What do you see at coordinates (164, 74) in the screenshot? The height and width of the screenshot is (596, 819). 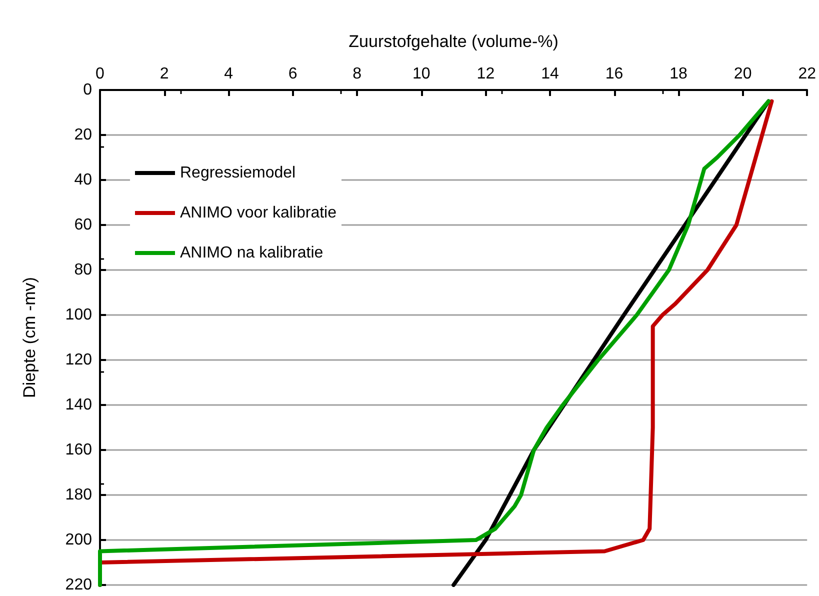 I see `x-tick-label: 2` at bounding box center [164, 74].